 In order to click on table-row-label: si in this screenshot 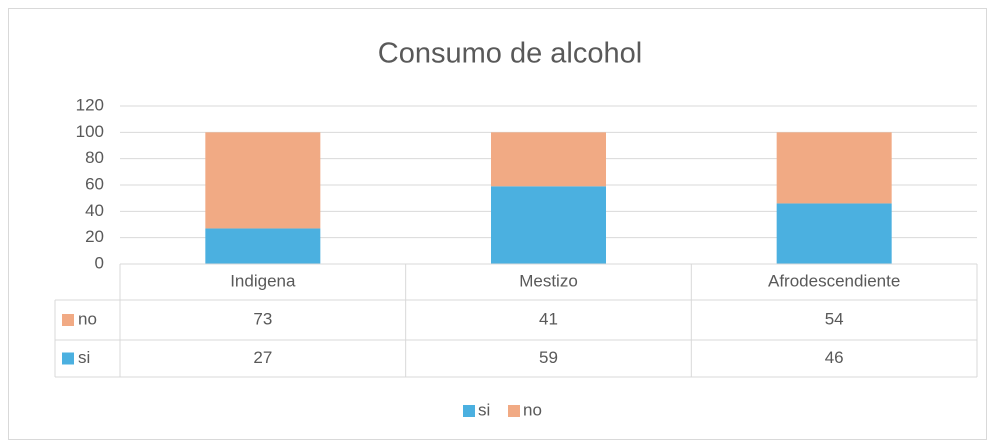, I will do `click(84, 357)`.